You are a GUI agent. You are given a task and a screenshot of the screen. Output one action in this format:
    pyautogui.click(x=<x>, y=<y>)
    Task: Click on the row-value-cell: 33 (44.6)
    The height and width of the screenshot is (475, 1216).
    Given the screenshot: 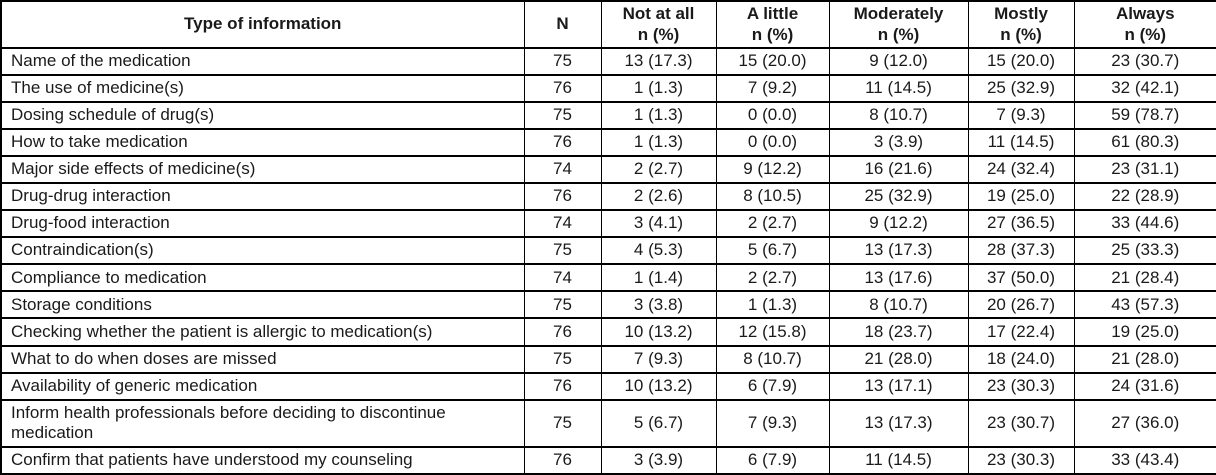 What is the action you would take?
    pyautogui.click(x=1144, y=224)
    